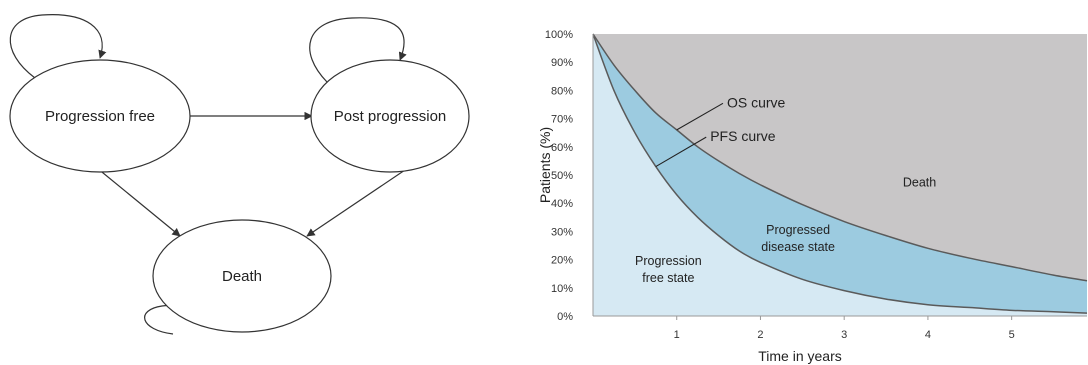 This screenshot has width=1088, height=365. What do you see at coordinates (756, 102) in the screenshot?
I see `os-annotation-label: OS curve` at bounding box center [756, 102].